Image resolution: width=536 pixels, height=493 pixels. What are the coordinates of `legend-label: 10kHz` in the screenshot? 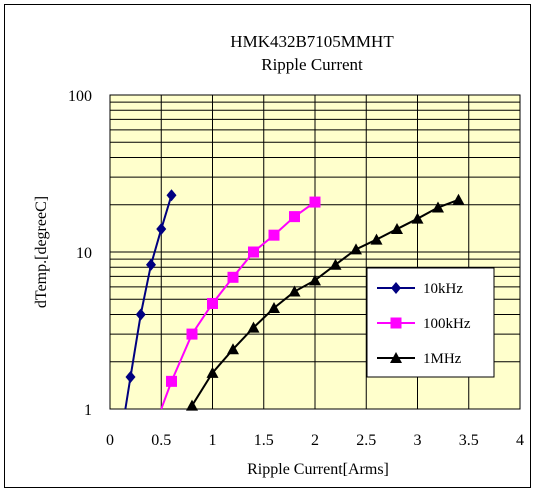 It's located at (443, 289).